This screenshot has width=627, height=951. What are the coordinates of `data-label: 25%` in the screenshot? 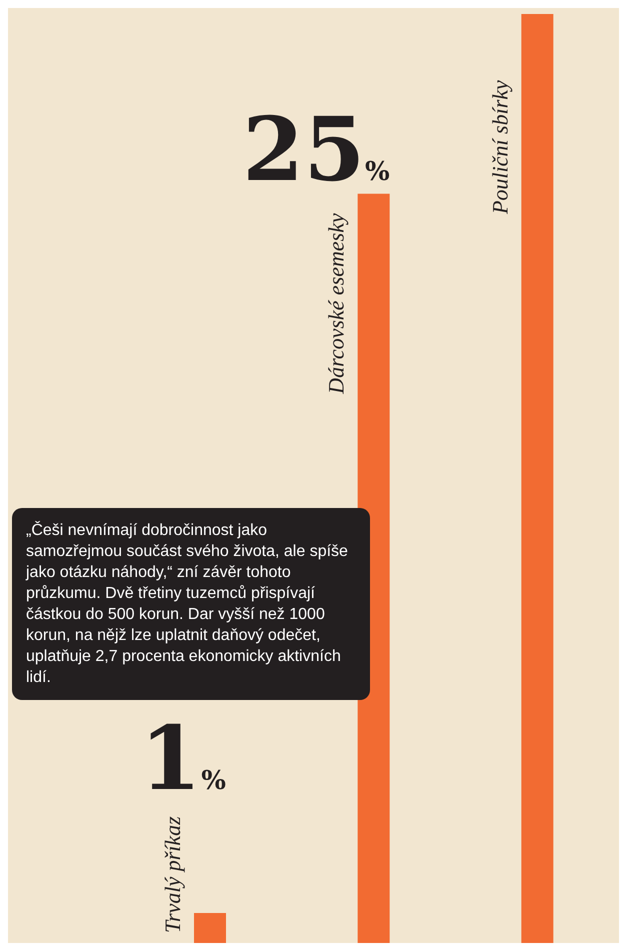 It's located at (316, 148).